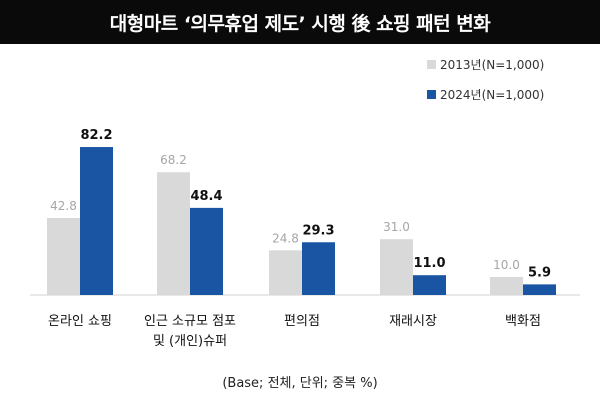 This screenshot has height=413, width=600. What do you see at coordinates (206, 196) in the screenshot?
I see `value-label-2024-1: 48.4` at bounding box center [206, 196].